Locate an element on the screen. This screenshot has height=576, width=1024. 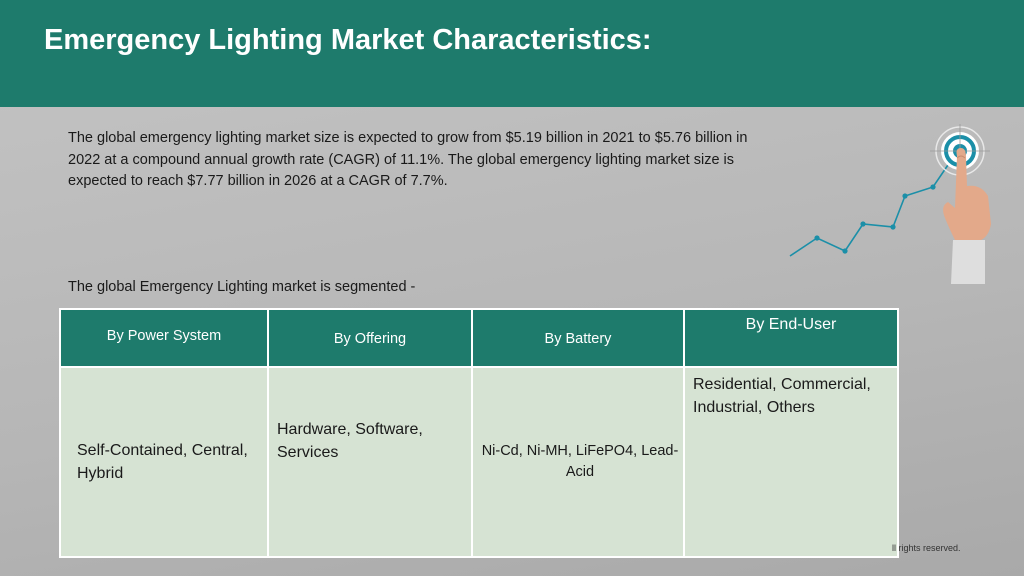
cell-offering: Hardware, Software, Services is located at coordinates (370, 462).